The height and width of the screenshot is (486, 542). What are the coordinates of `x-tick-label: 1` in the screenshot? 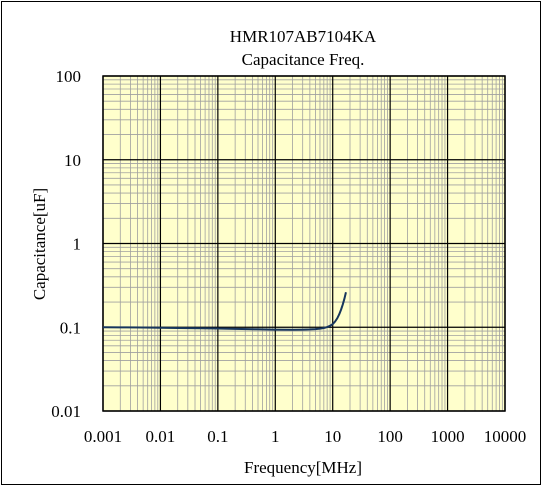 It's located at (275, 436).